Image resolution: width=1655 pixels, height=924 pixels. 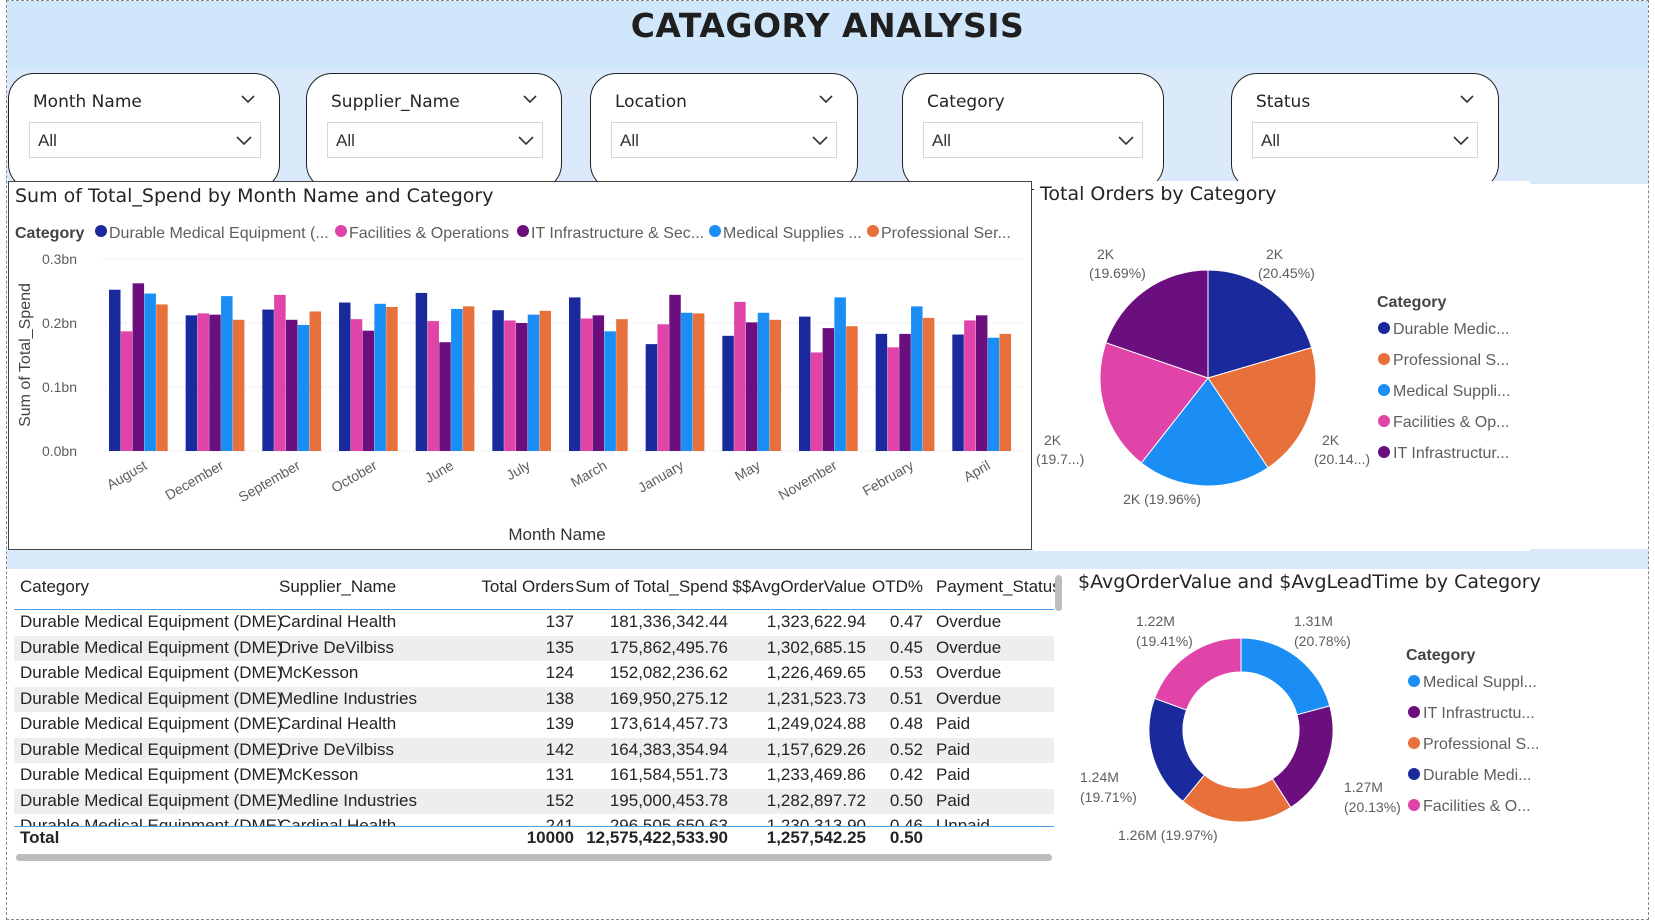 I want to click on slicer-supplier-name: Supplier_Name All, so click(x=434, y=131).